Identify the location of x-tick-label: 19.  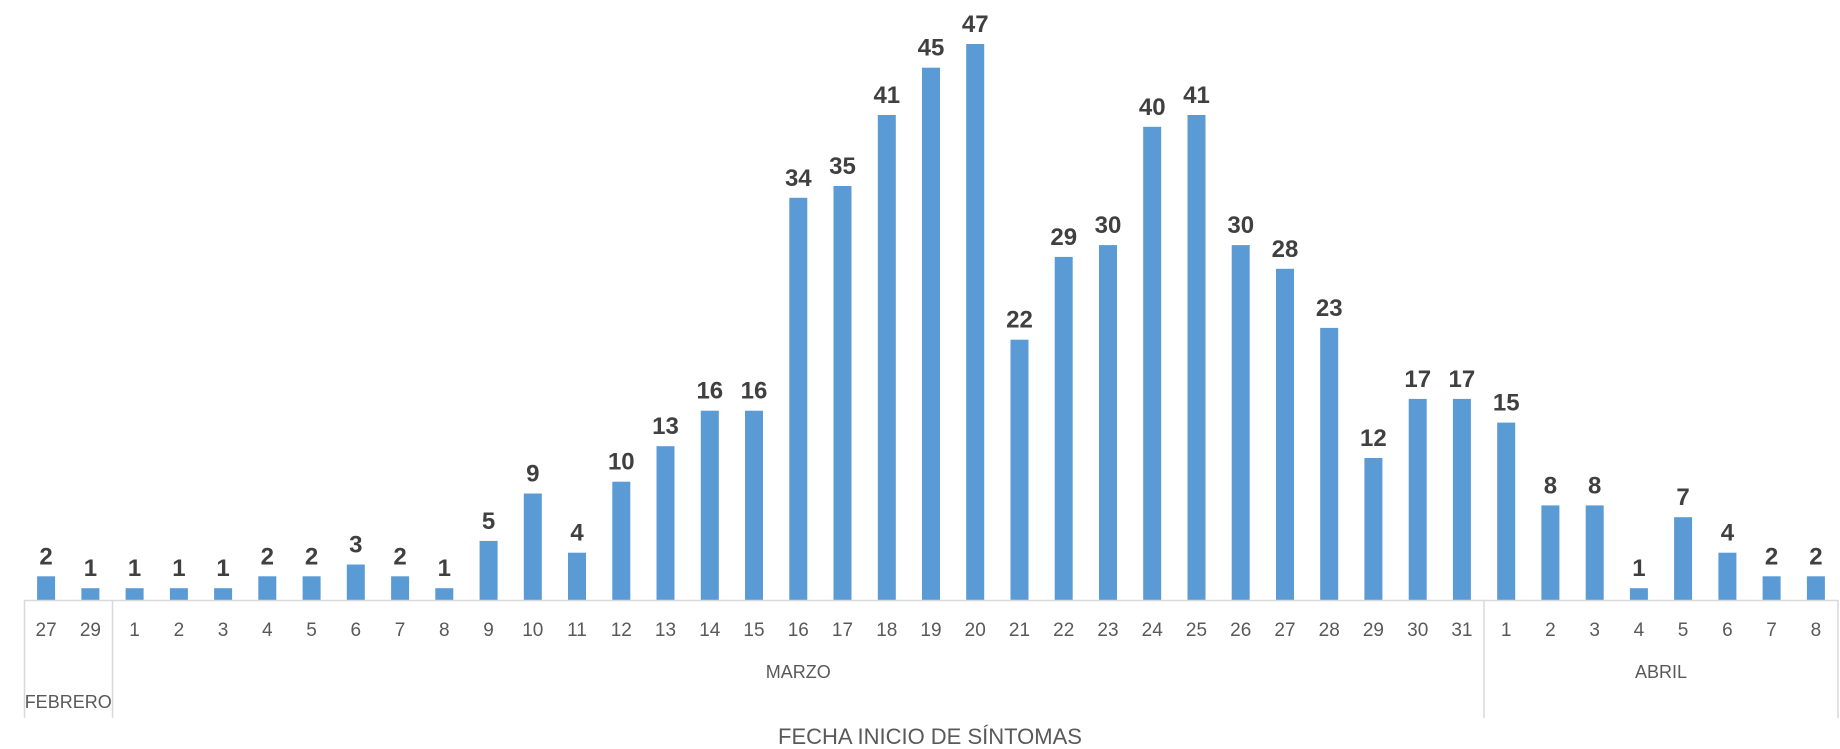
(930, 630).